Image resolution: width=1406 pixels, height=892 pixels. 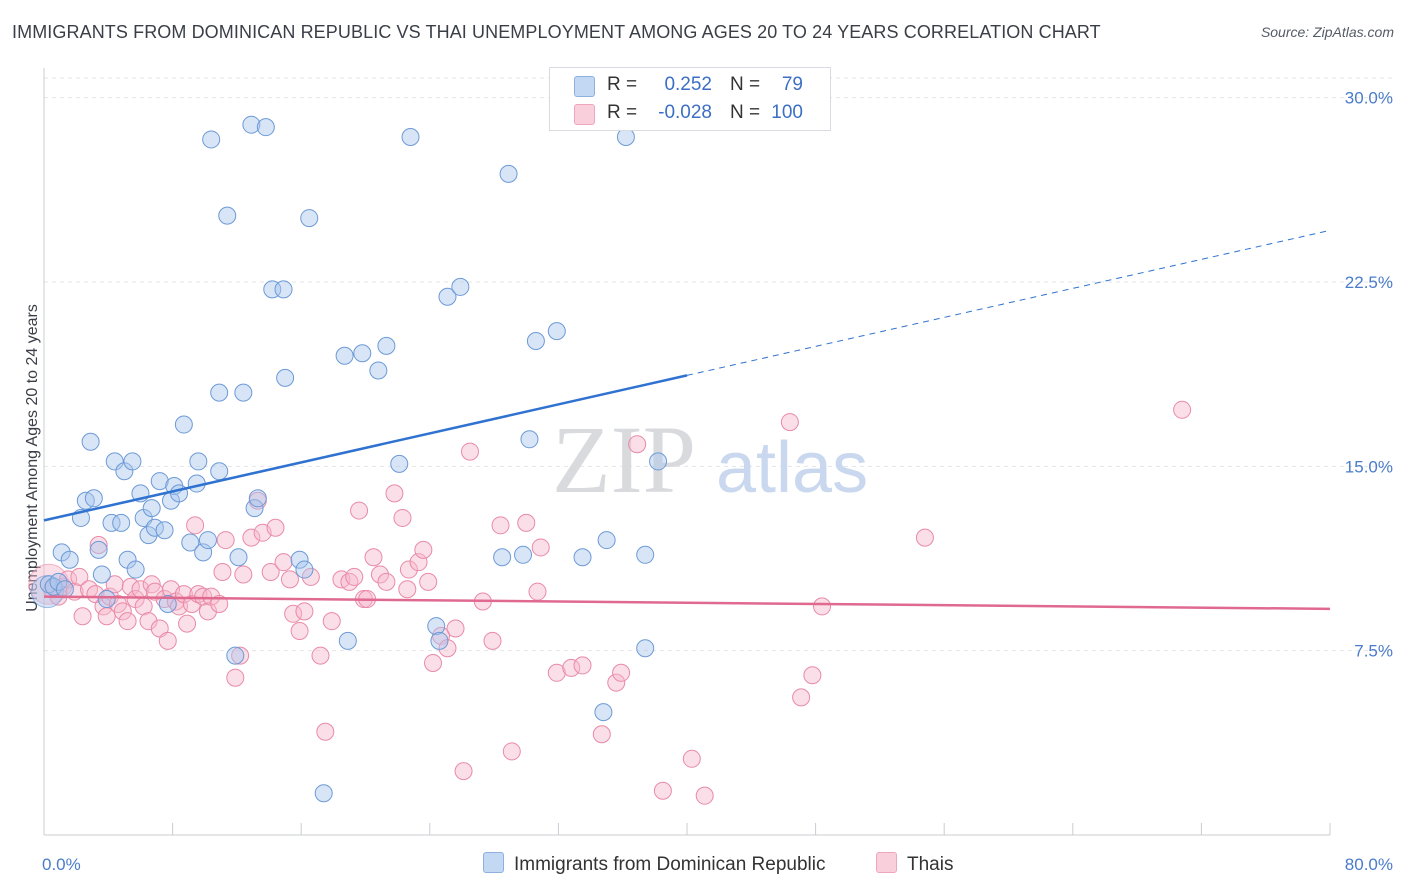 What do you see at coordinates (710, 459) in the screenshot?
I see `watermark: ZIP atlas` at bounding box center [710, 459].